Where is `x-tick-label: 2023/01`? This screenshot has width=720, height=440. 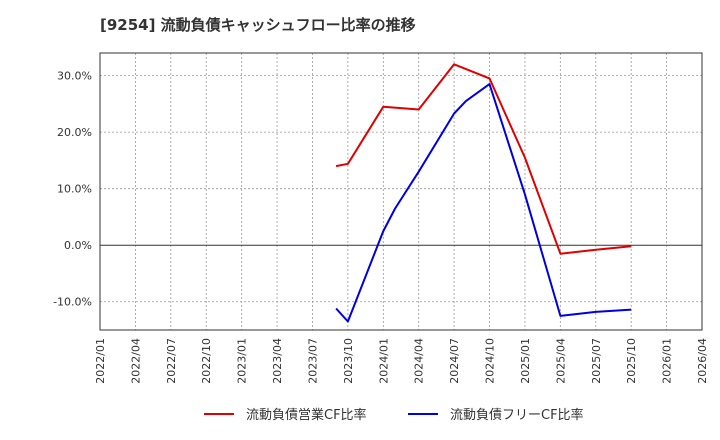
x-tick-label: 2023/01 is located at coordinates (242, 361).